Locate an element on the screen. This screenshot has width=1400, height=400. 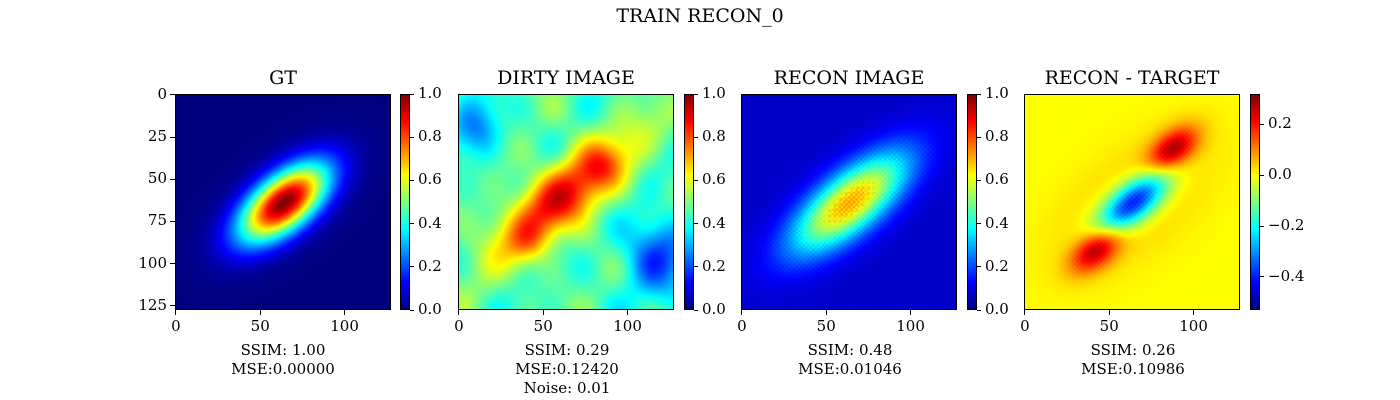
y-tick-label: 0 is located at coordinates (162, 93).